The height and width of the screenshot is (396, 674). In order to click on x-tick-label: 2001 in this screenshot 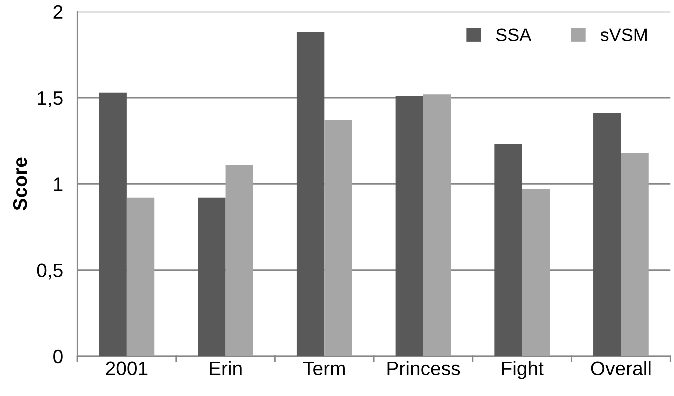, I will do `click(127, 369)`.